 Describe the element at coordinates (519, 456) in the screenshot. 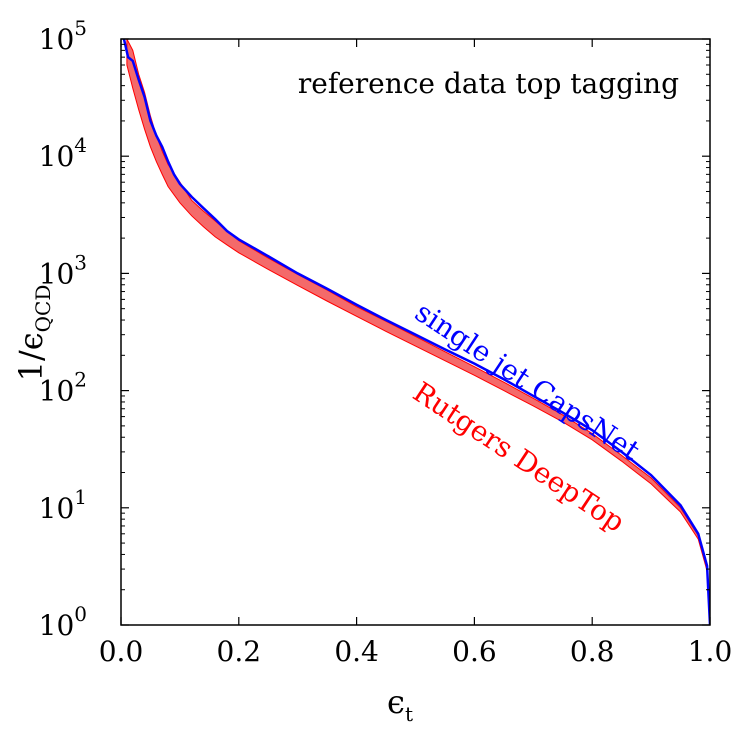

I see `curve-label: Rutgers DeepTop` at that location.